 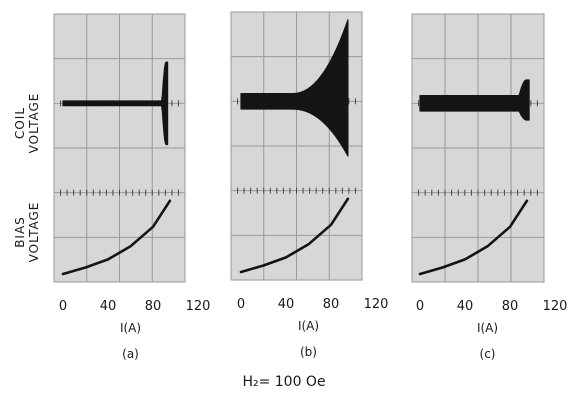 What do you see at coordinates (34, 123) in the screenshot?
I see `coil-voltage-label-line2: VOLTAGE` at bounding box center [34, 123].